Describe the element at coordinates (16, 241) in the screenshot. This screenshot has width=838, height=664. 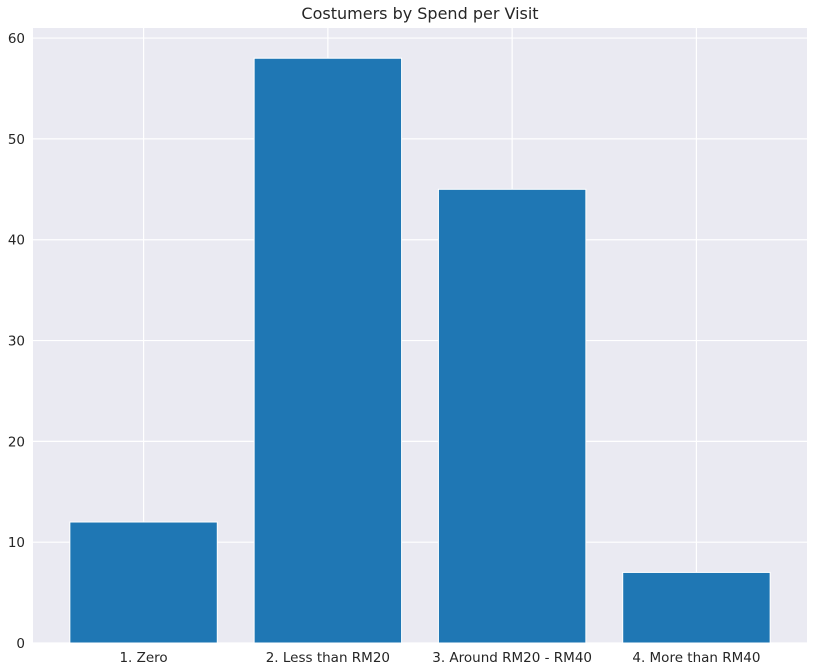
I see `y-tick-label: 40` at that location.